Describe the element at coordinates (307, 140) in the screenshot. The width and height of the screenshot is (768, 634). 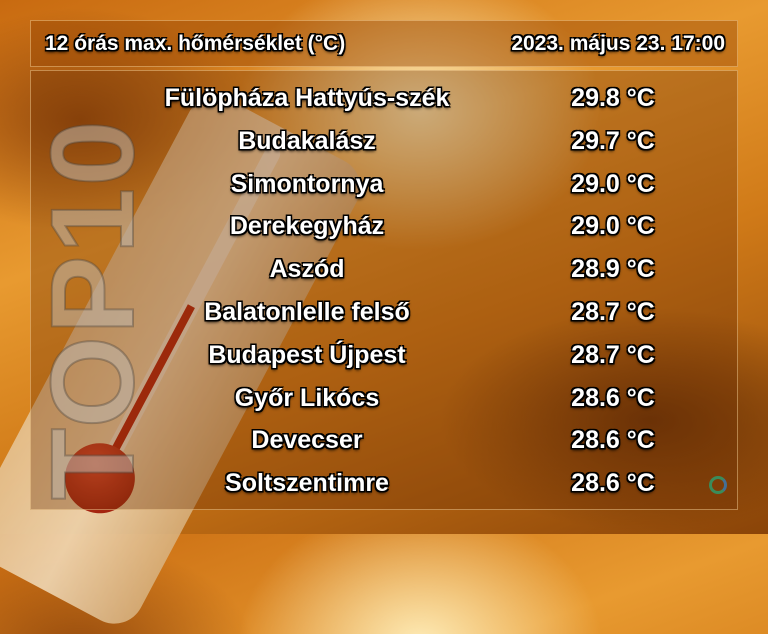
I see `station-name: Budakalász` at that location.